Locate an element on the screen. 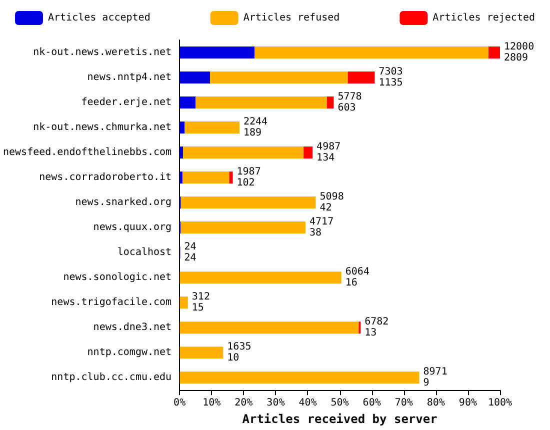 The height and width of the screenshot is (430, 550). annotation: 6064 16 is located at coordinates (357, 277).